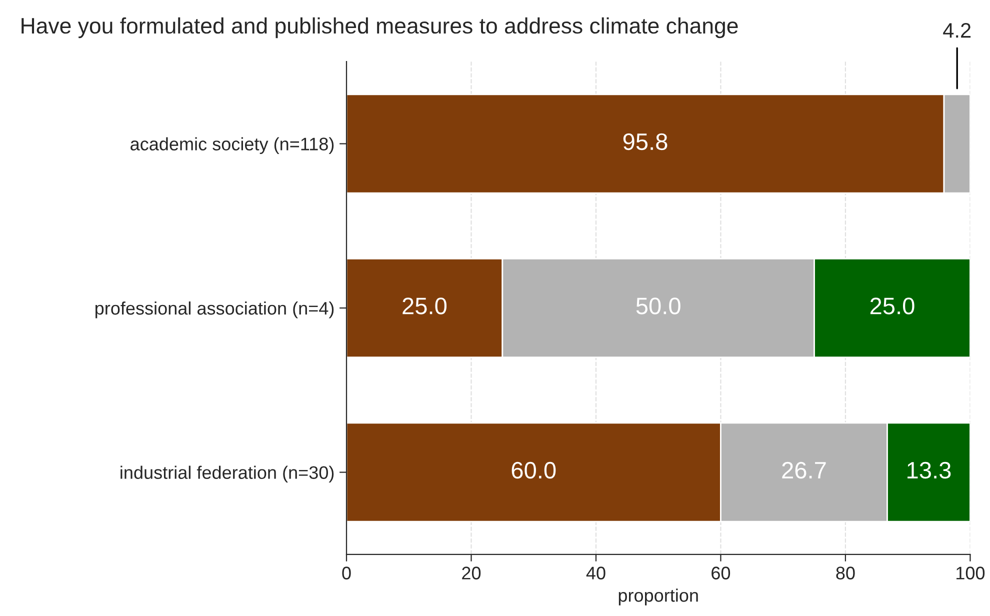 The height and width of the screenshot is (616, 990). I want to click on data-label: 50.0, so click(658, 306).